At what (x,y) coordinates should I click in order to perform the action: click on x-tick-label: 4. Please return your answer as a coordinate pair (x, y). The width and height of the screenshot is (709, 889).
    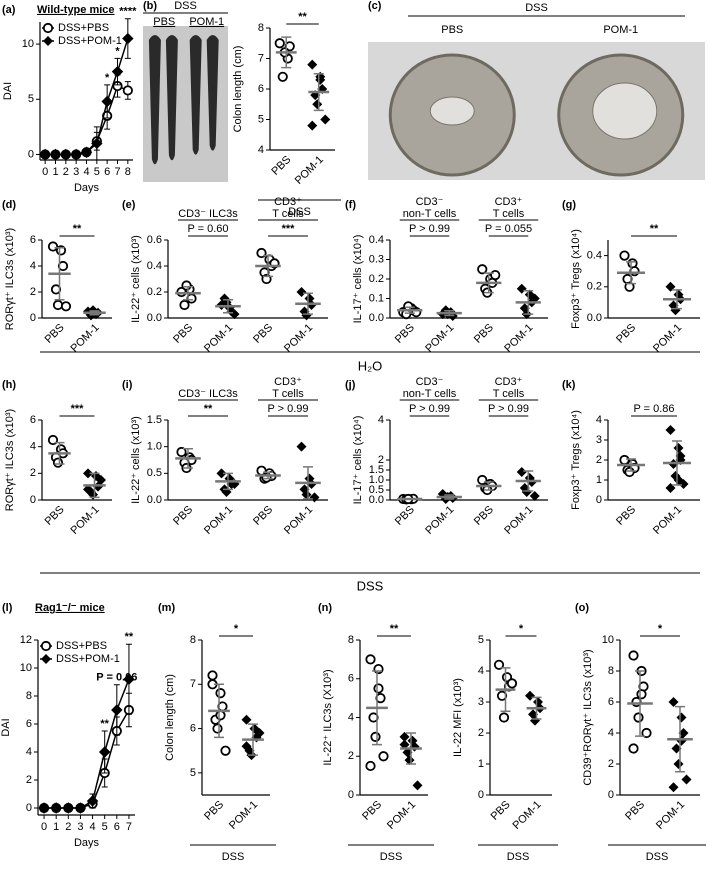
    Looking at the image, I should click on (86, 172).